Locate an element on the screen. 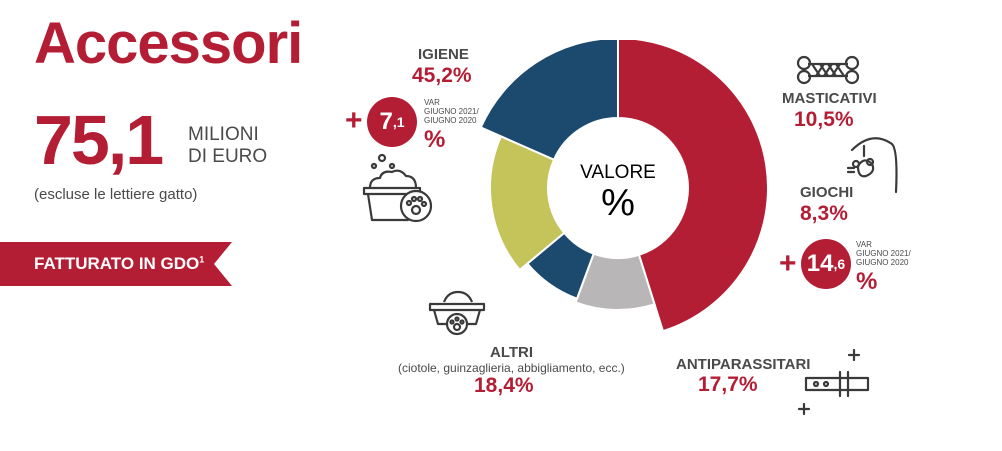  var1-note: VAR GIUGNO 2021/ GIUGNO 2020 is located at coordinates (451, 111).